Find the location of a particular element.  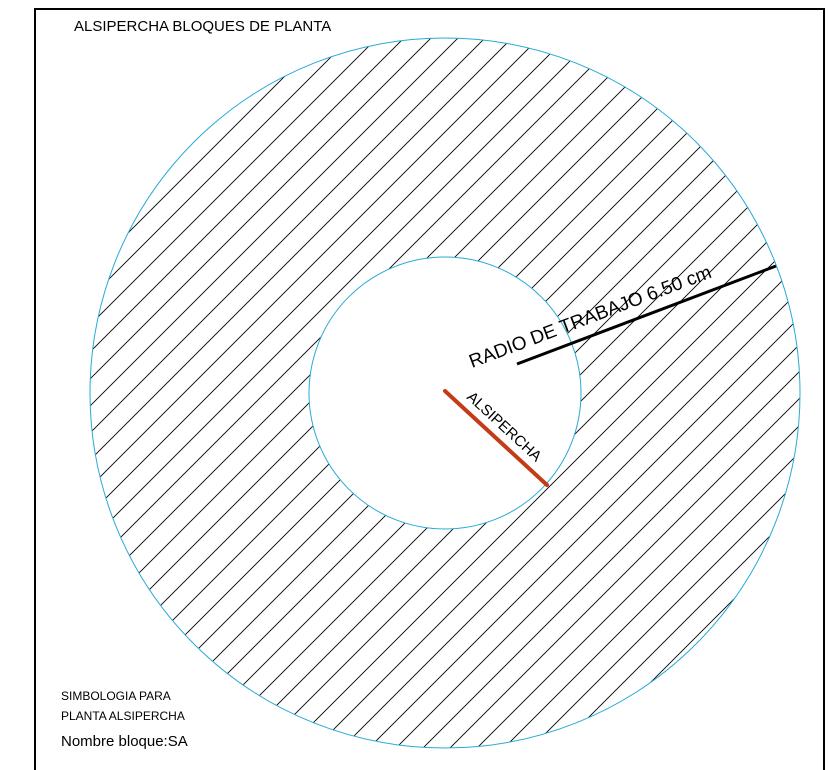

alsipercha-stem-label: ALSIPERCHA is located at coordinates (503, 426).